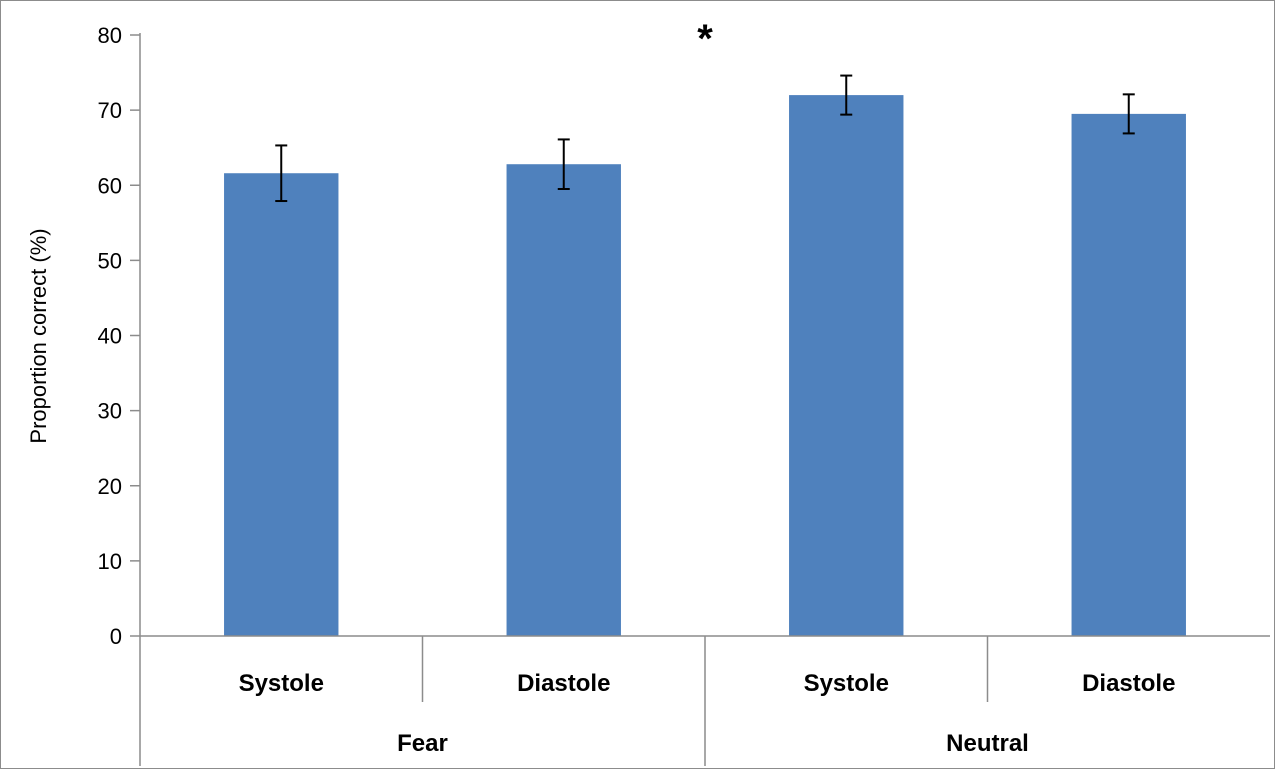 The width and height of the screenshot is (1275, 774). What do you see at coordinates (110, 185) in the screenshot?
I see `y-tick-label: 60` at bounding box center [110, 185].